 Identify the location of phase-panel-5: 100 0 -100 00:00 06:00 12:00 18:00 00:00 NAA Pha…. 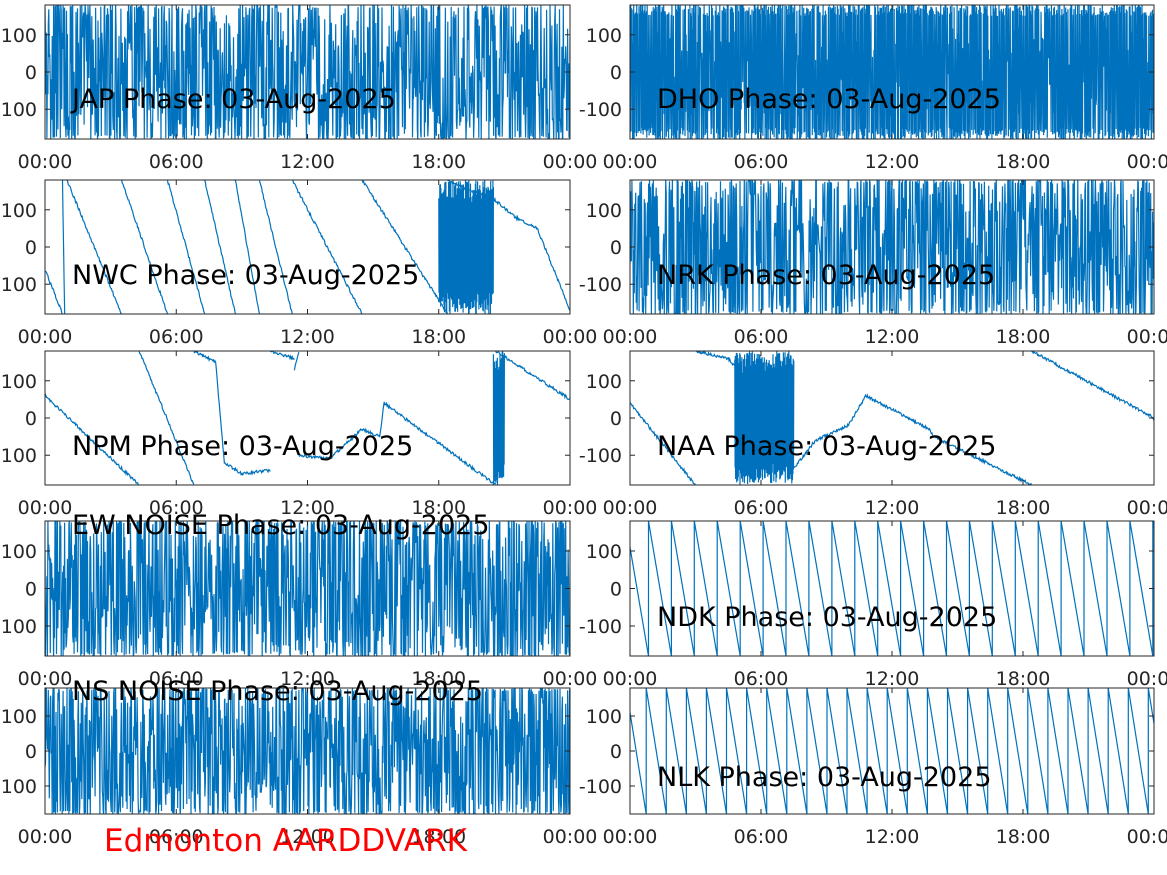
(873, 434).